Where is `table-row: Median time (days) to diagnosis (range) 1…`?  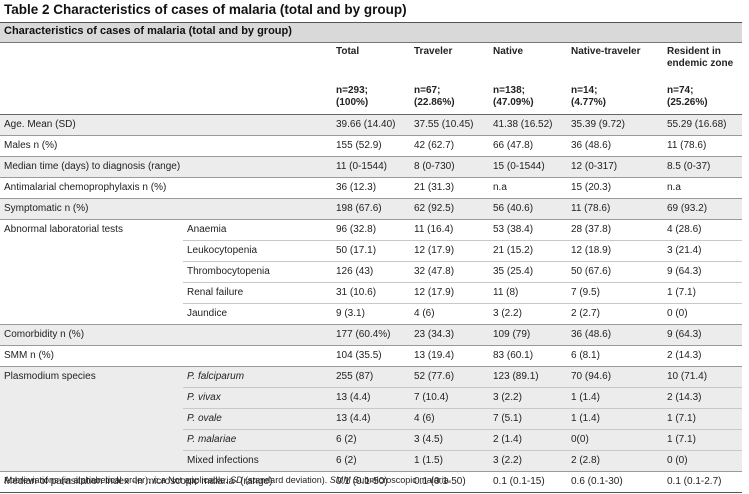
table-row: Median time (days) to diagnosis (range) 1… is located at coordinates (371, 167).